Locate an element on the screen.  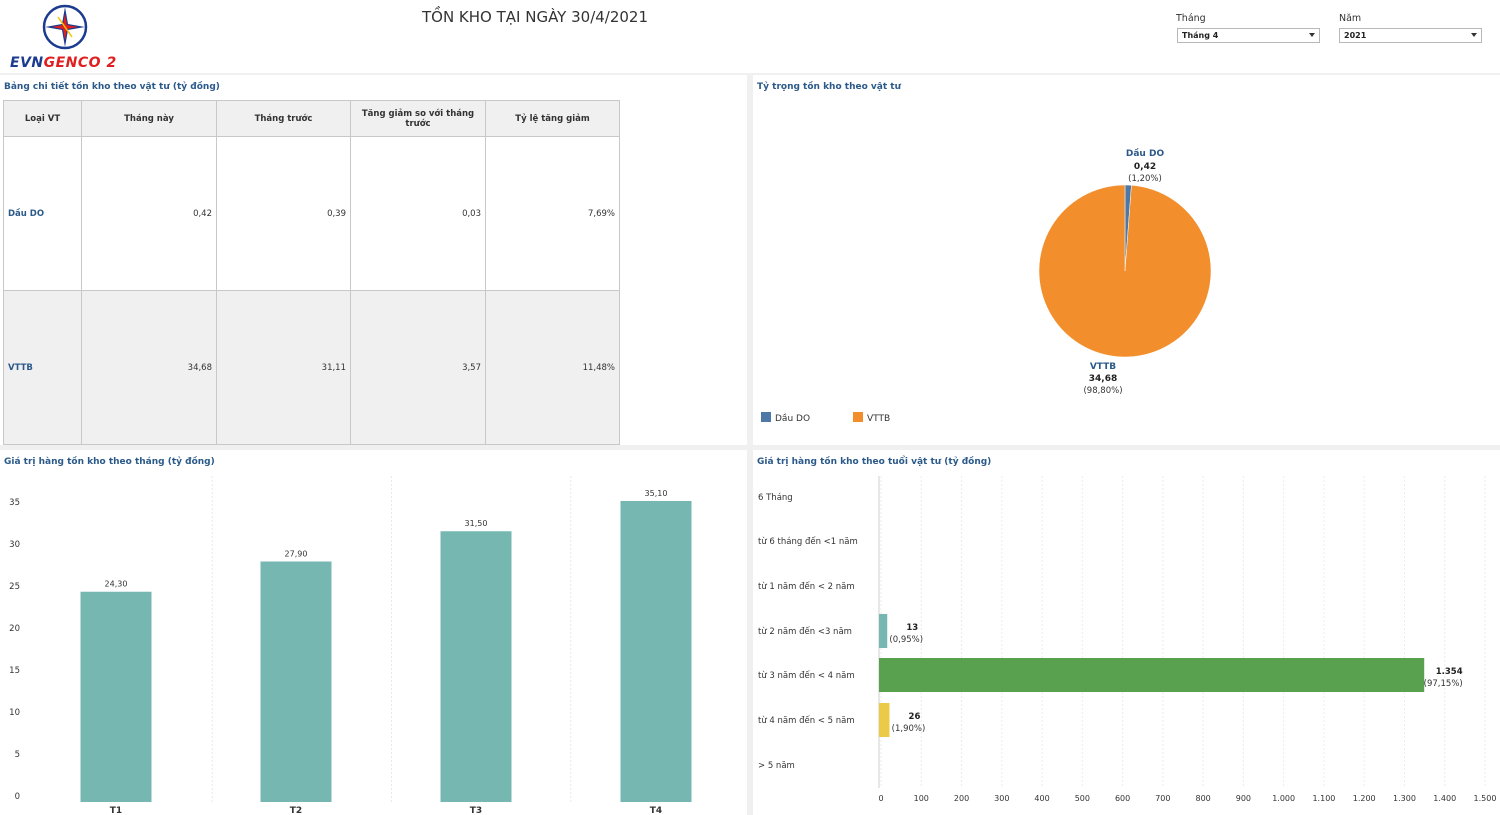
month-filter-label: Tháng is located at coordinates (1191, 18).